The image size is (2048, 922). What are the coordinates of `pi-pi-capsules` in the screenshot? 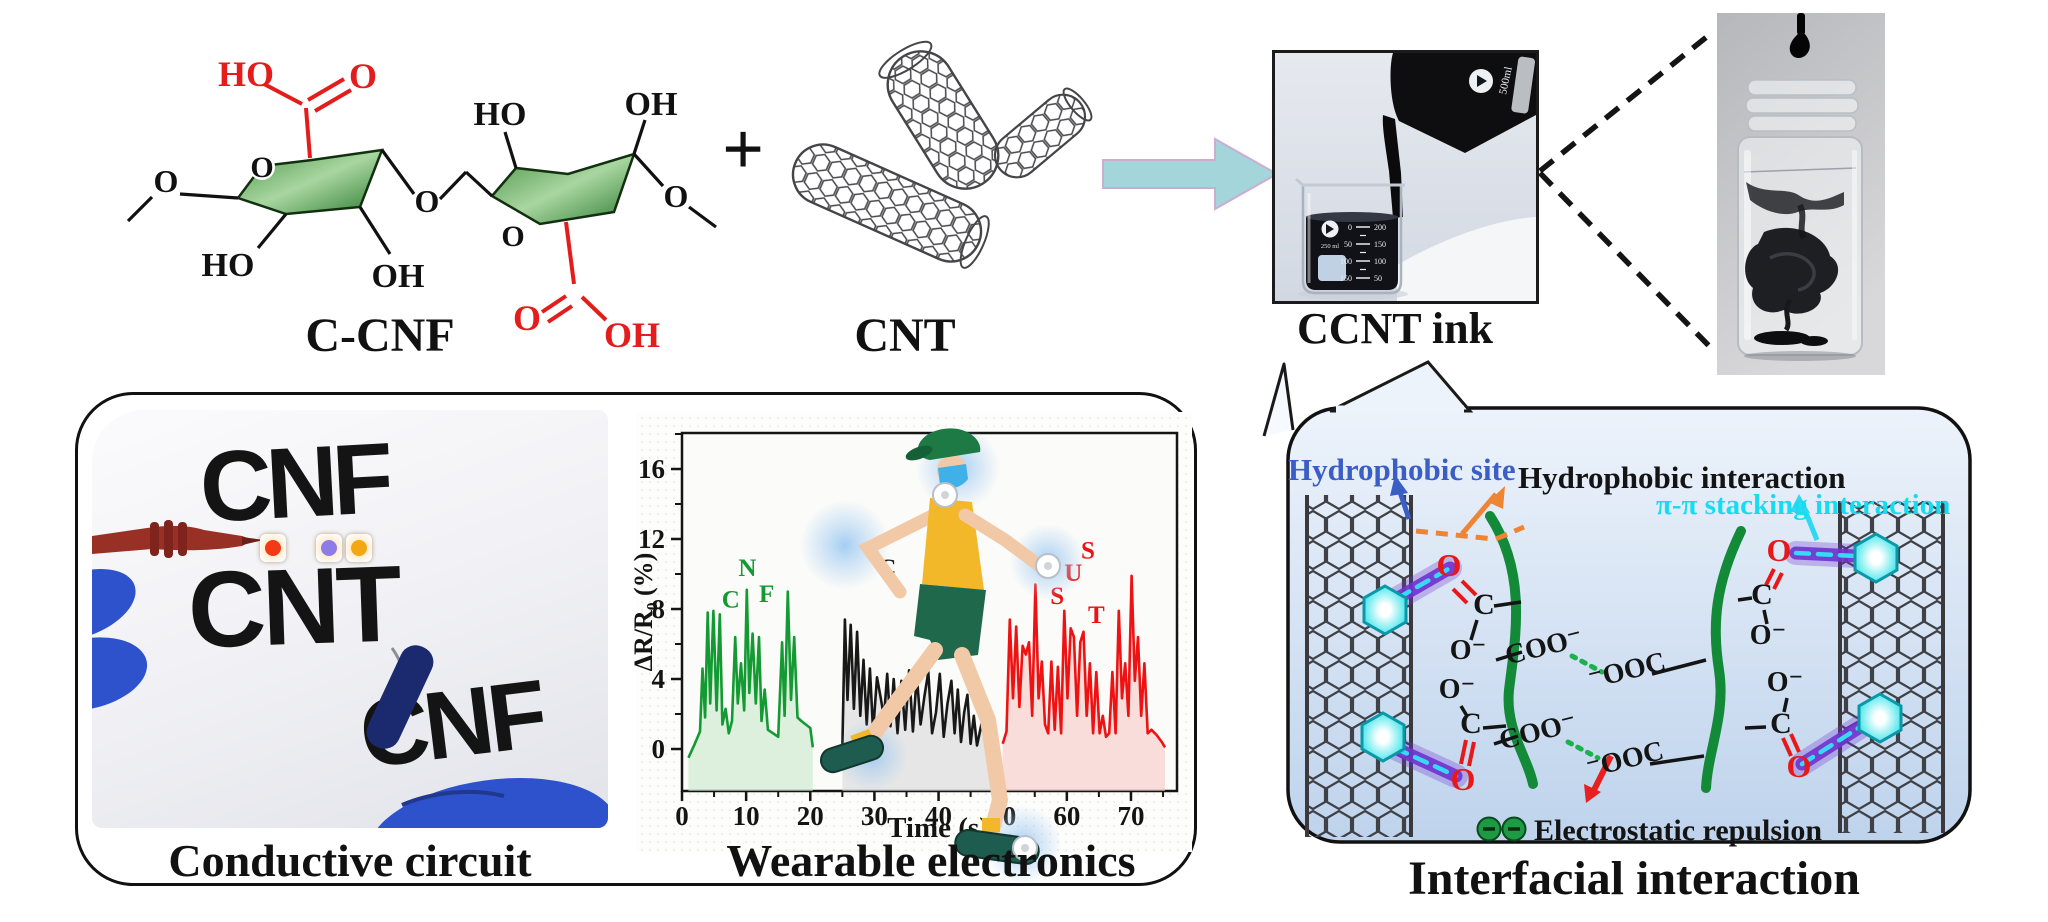 It's located at (1627, 664).